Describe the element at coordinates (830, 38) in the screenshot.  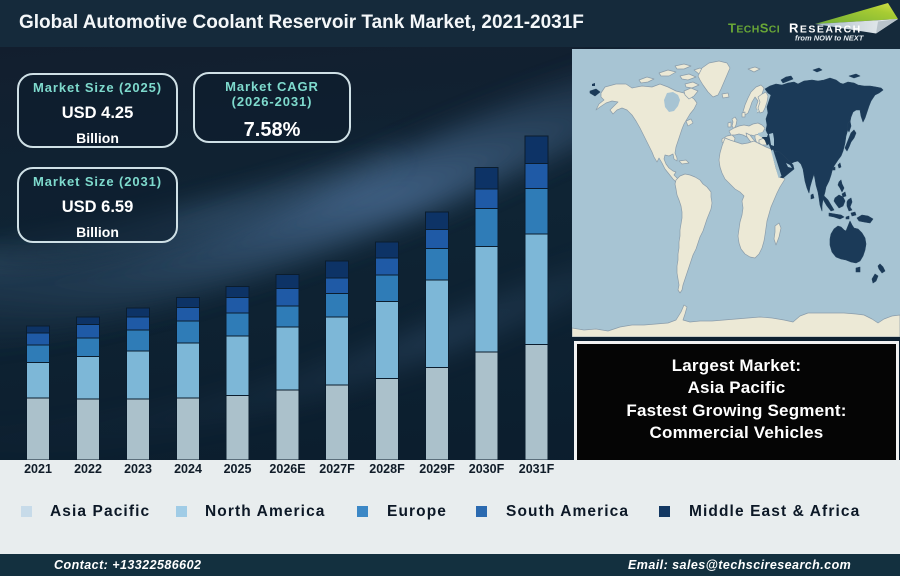
I see `svg-text: from NOW to NEXT` at that location.